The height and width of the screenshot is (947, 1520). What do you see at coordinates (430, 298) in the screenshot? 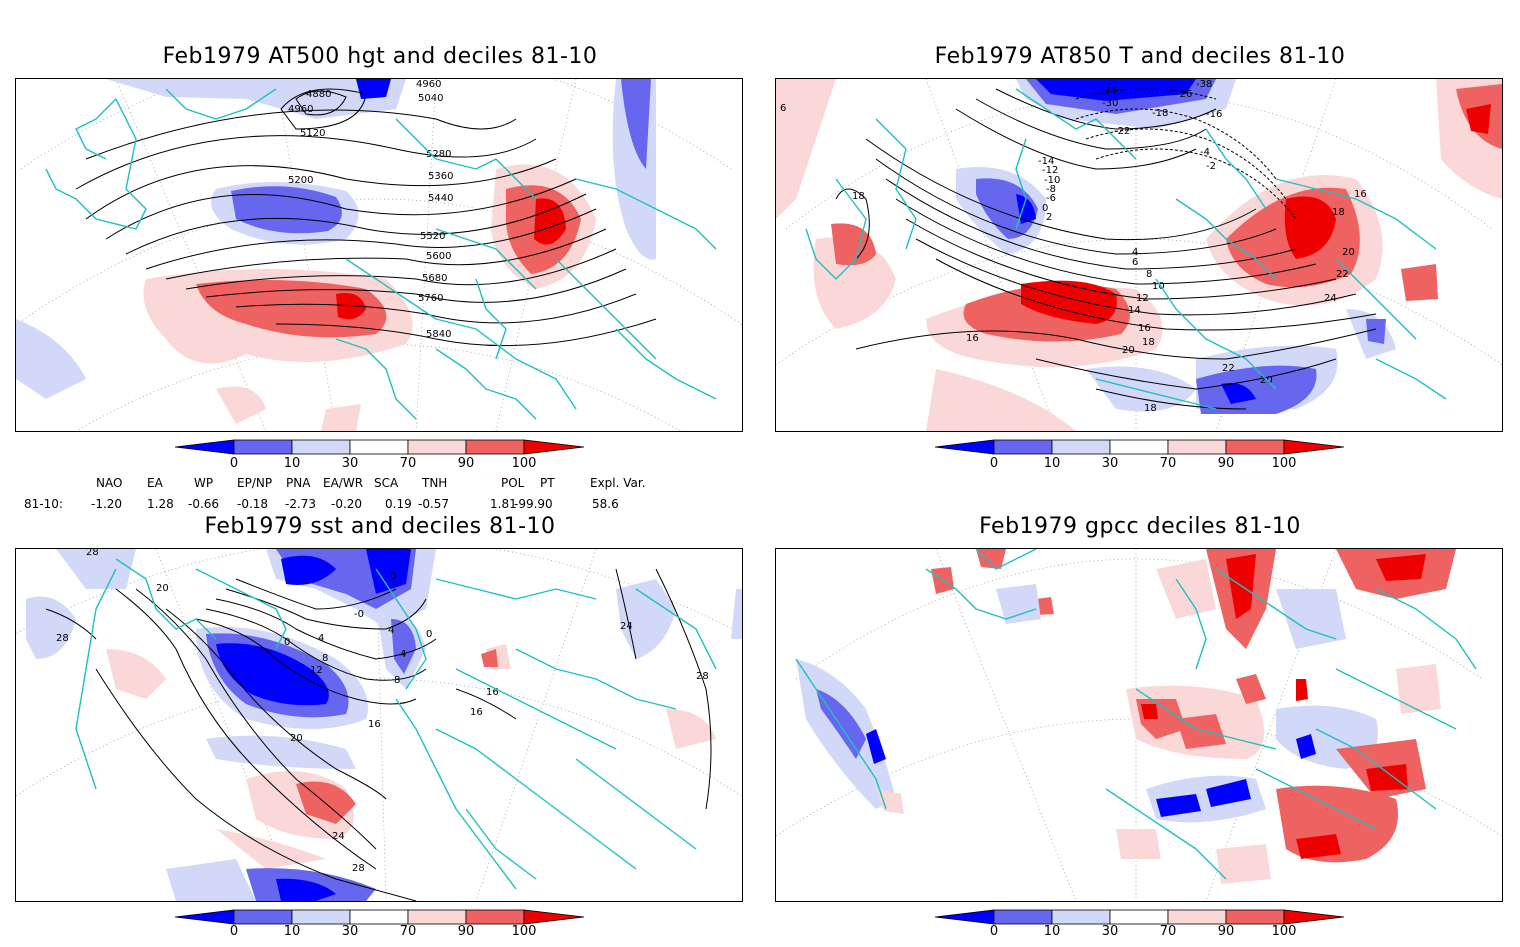
I see `contour-label: 5760` at bounding box center [430, 298].